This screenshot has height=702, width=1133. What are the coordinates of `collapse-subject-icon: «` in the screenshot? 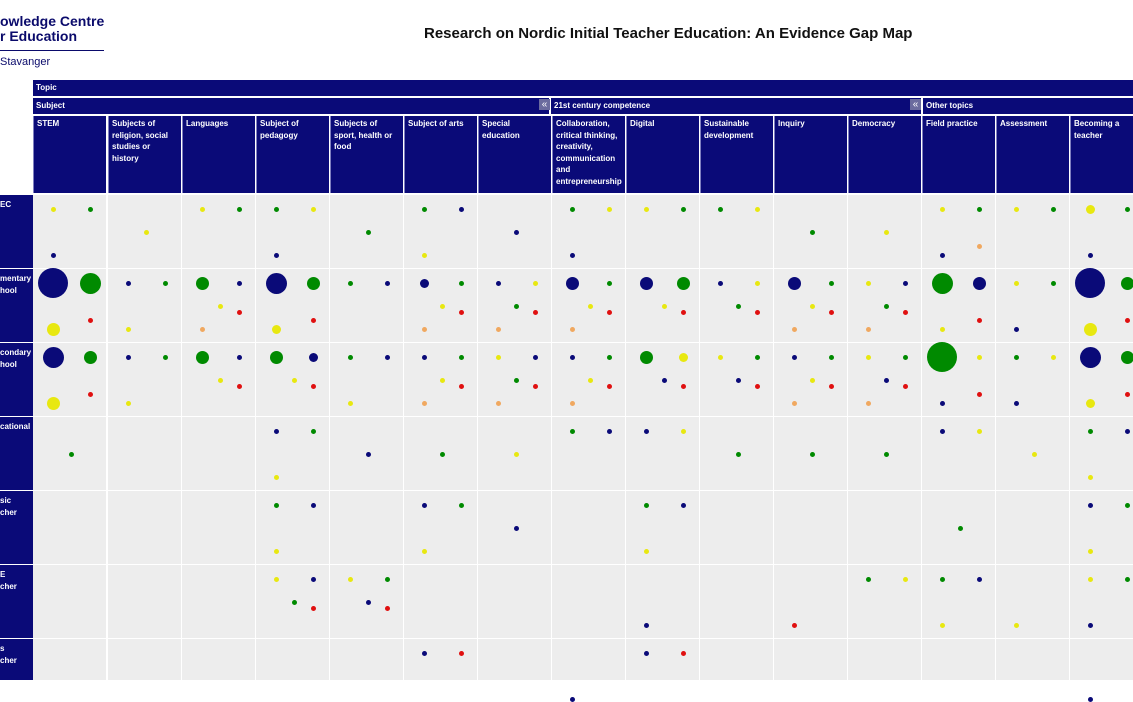 It's located at (544, 104).